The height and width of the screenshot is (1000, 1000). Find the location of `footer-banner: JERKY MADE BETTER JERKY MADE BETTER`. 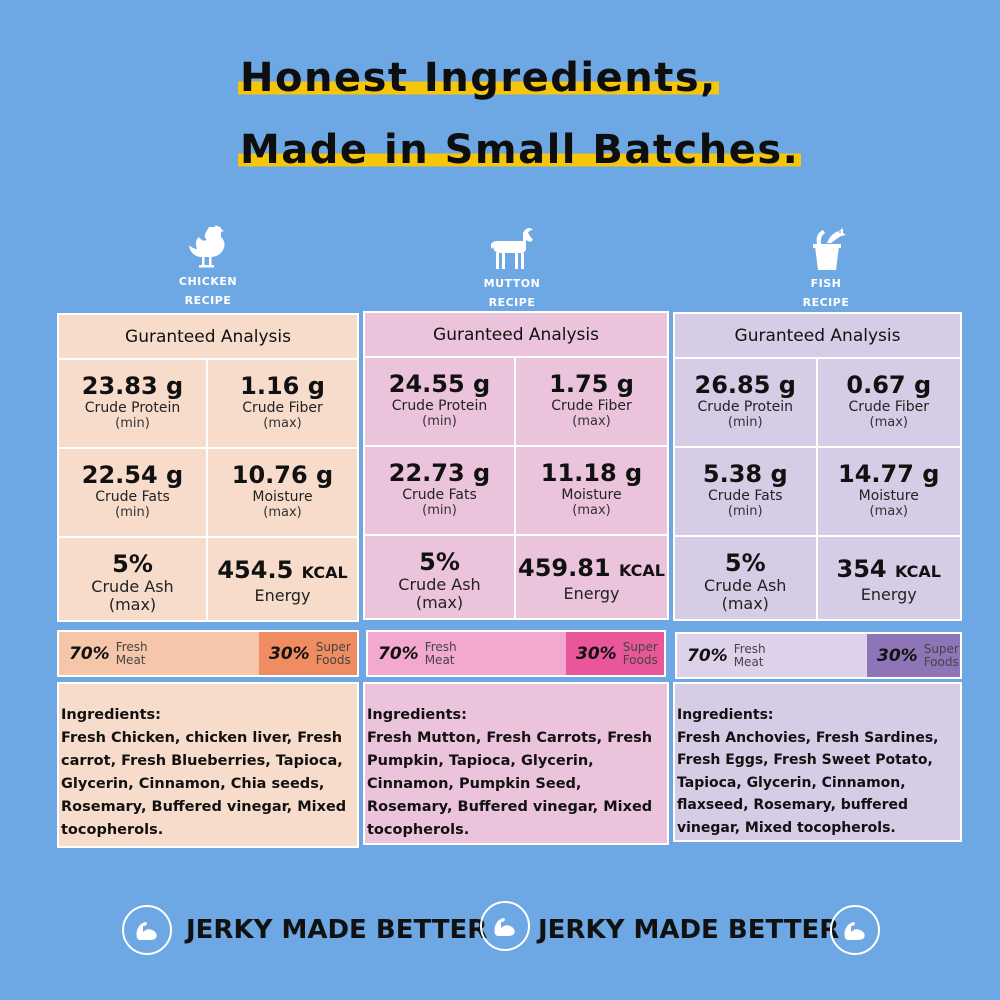

footer-banner: JERKY MADE BETTER JERKY MADE BETTER is located at coordinates (500, 928).